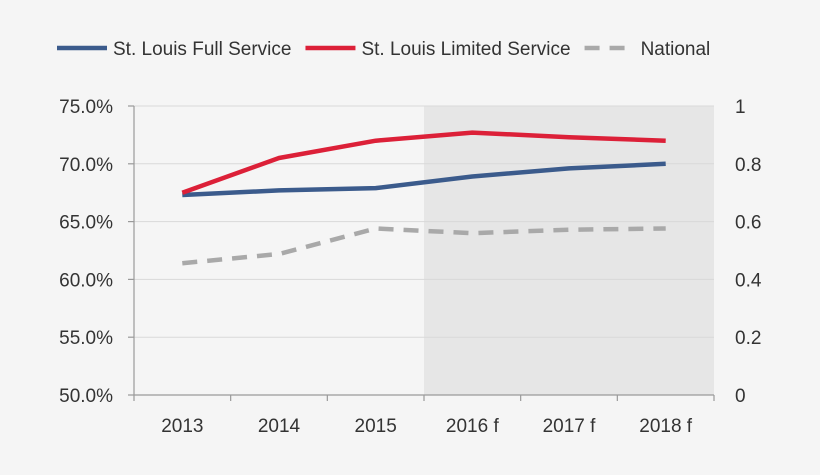 This screenshot has width=820, height=475. I want to click on x-axis-tick-label: 2013, so click(182, 426).